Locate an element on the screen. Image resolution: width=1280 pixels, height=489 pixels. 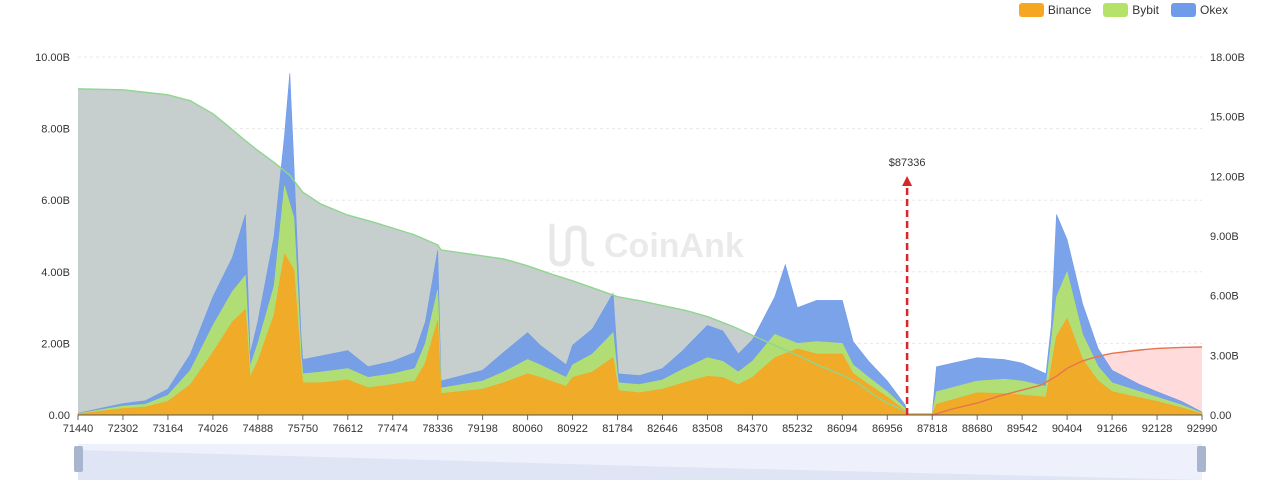
zoom-handle-right is located at coordinates (1201, 459).